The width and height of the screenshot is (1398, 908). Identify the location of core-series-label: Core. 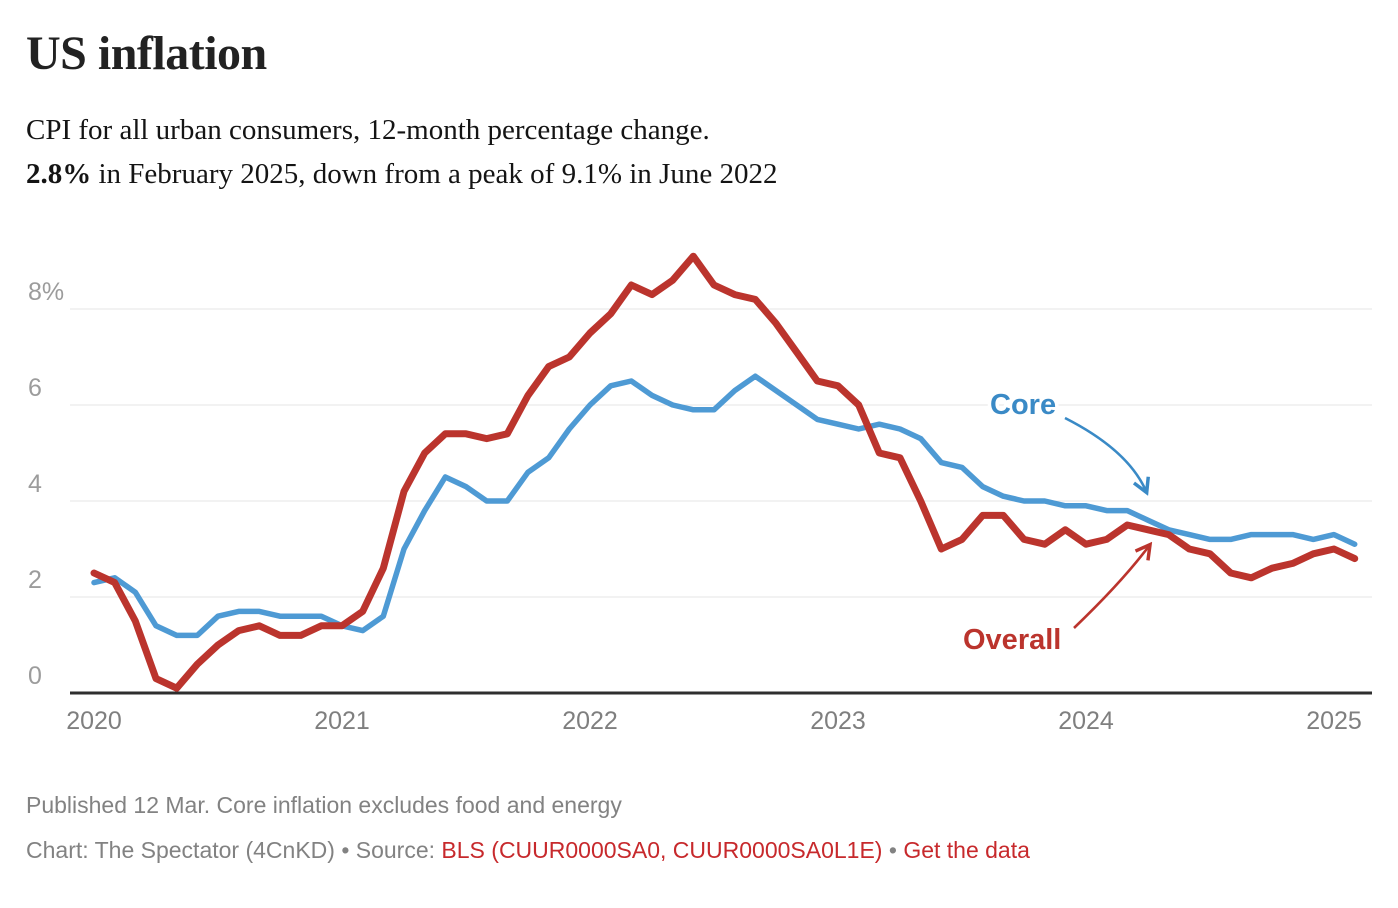
(1023, 405).